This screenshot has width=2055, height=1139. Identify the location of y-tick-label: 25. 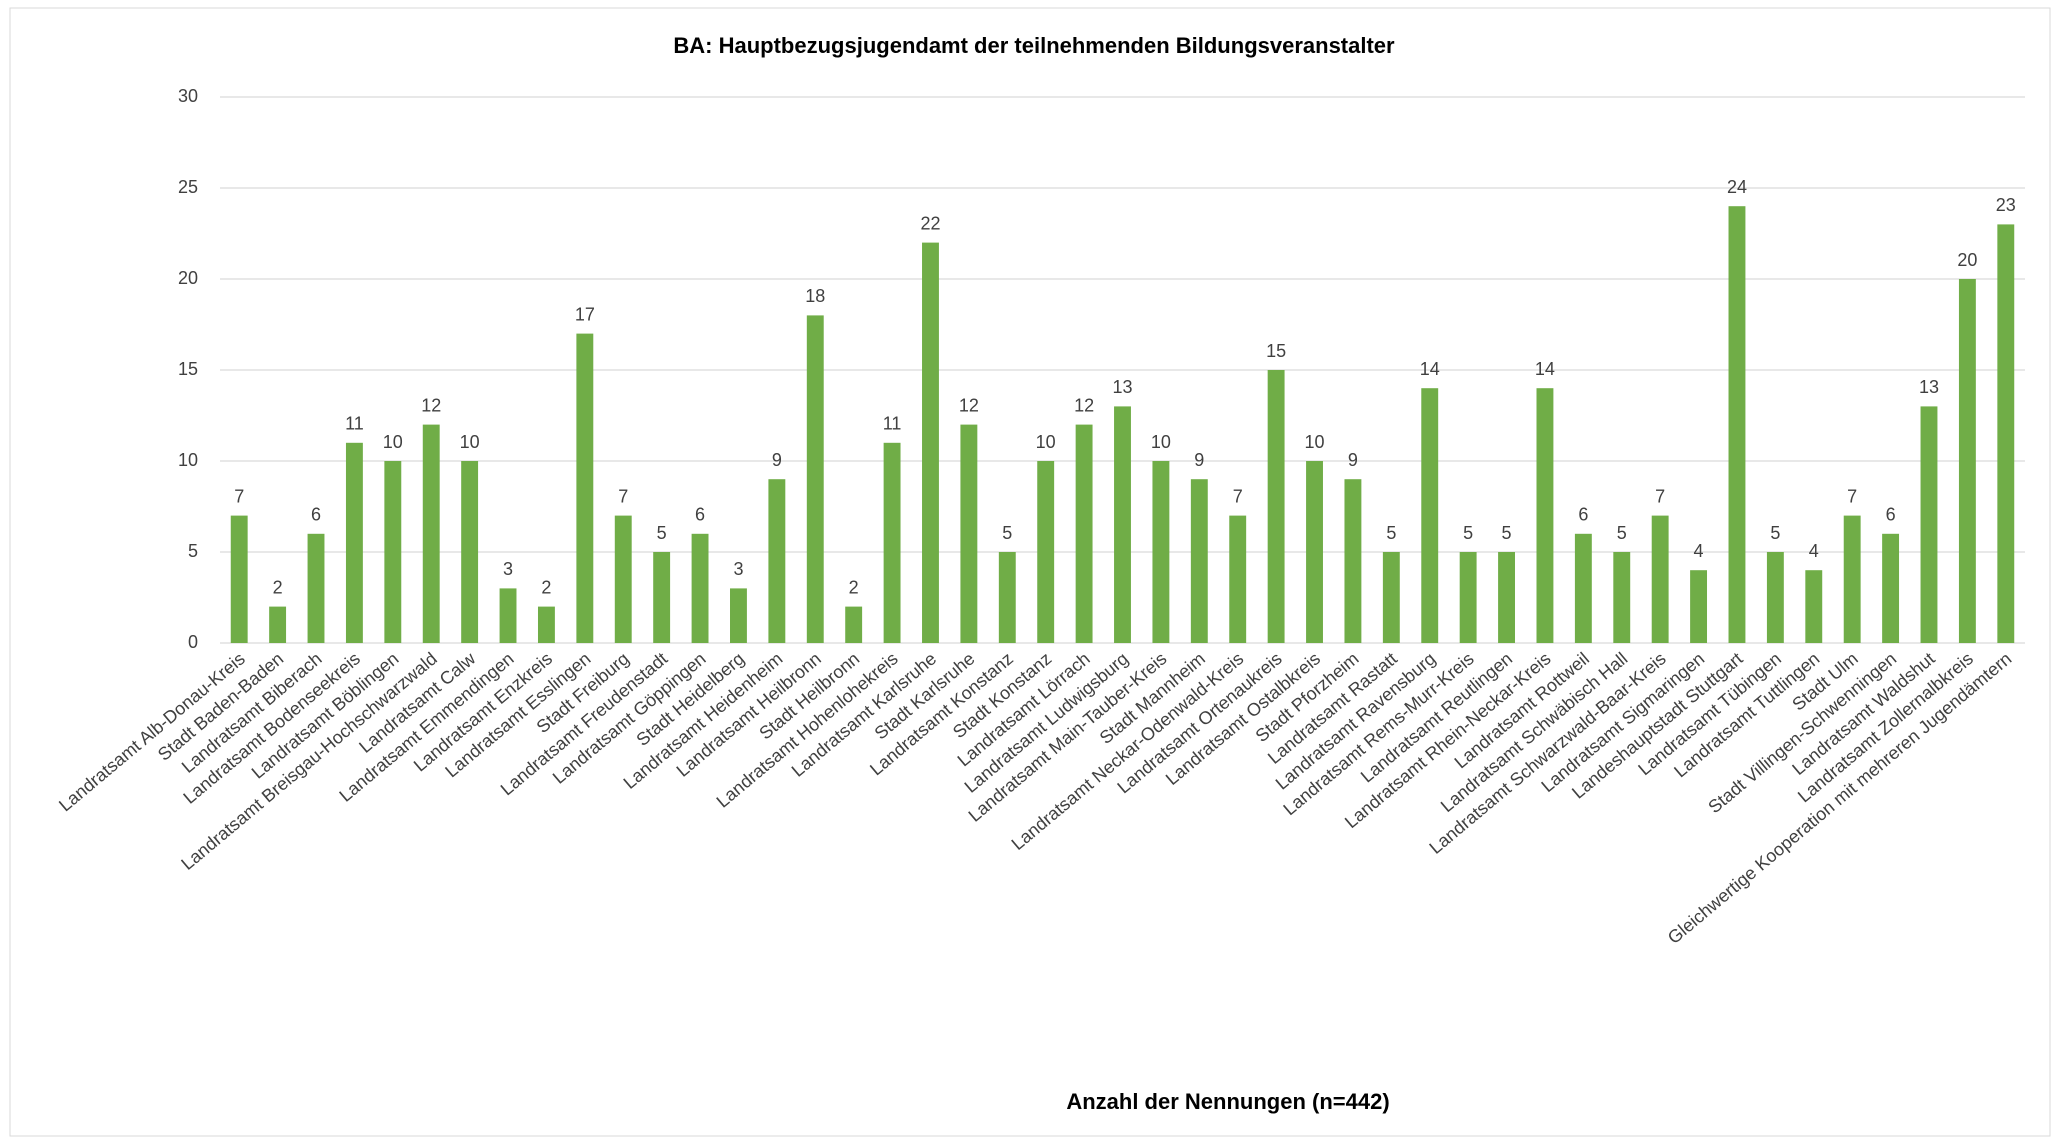
(188, 187).